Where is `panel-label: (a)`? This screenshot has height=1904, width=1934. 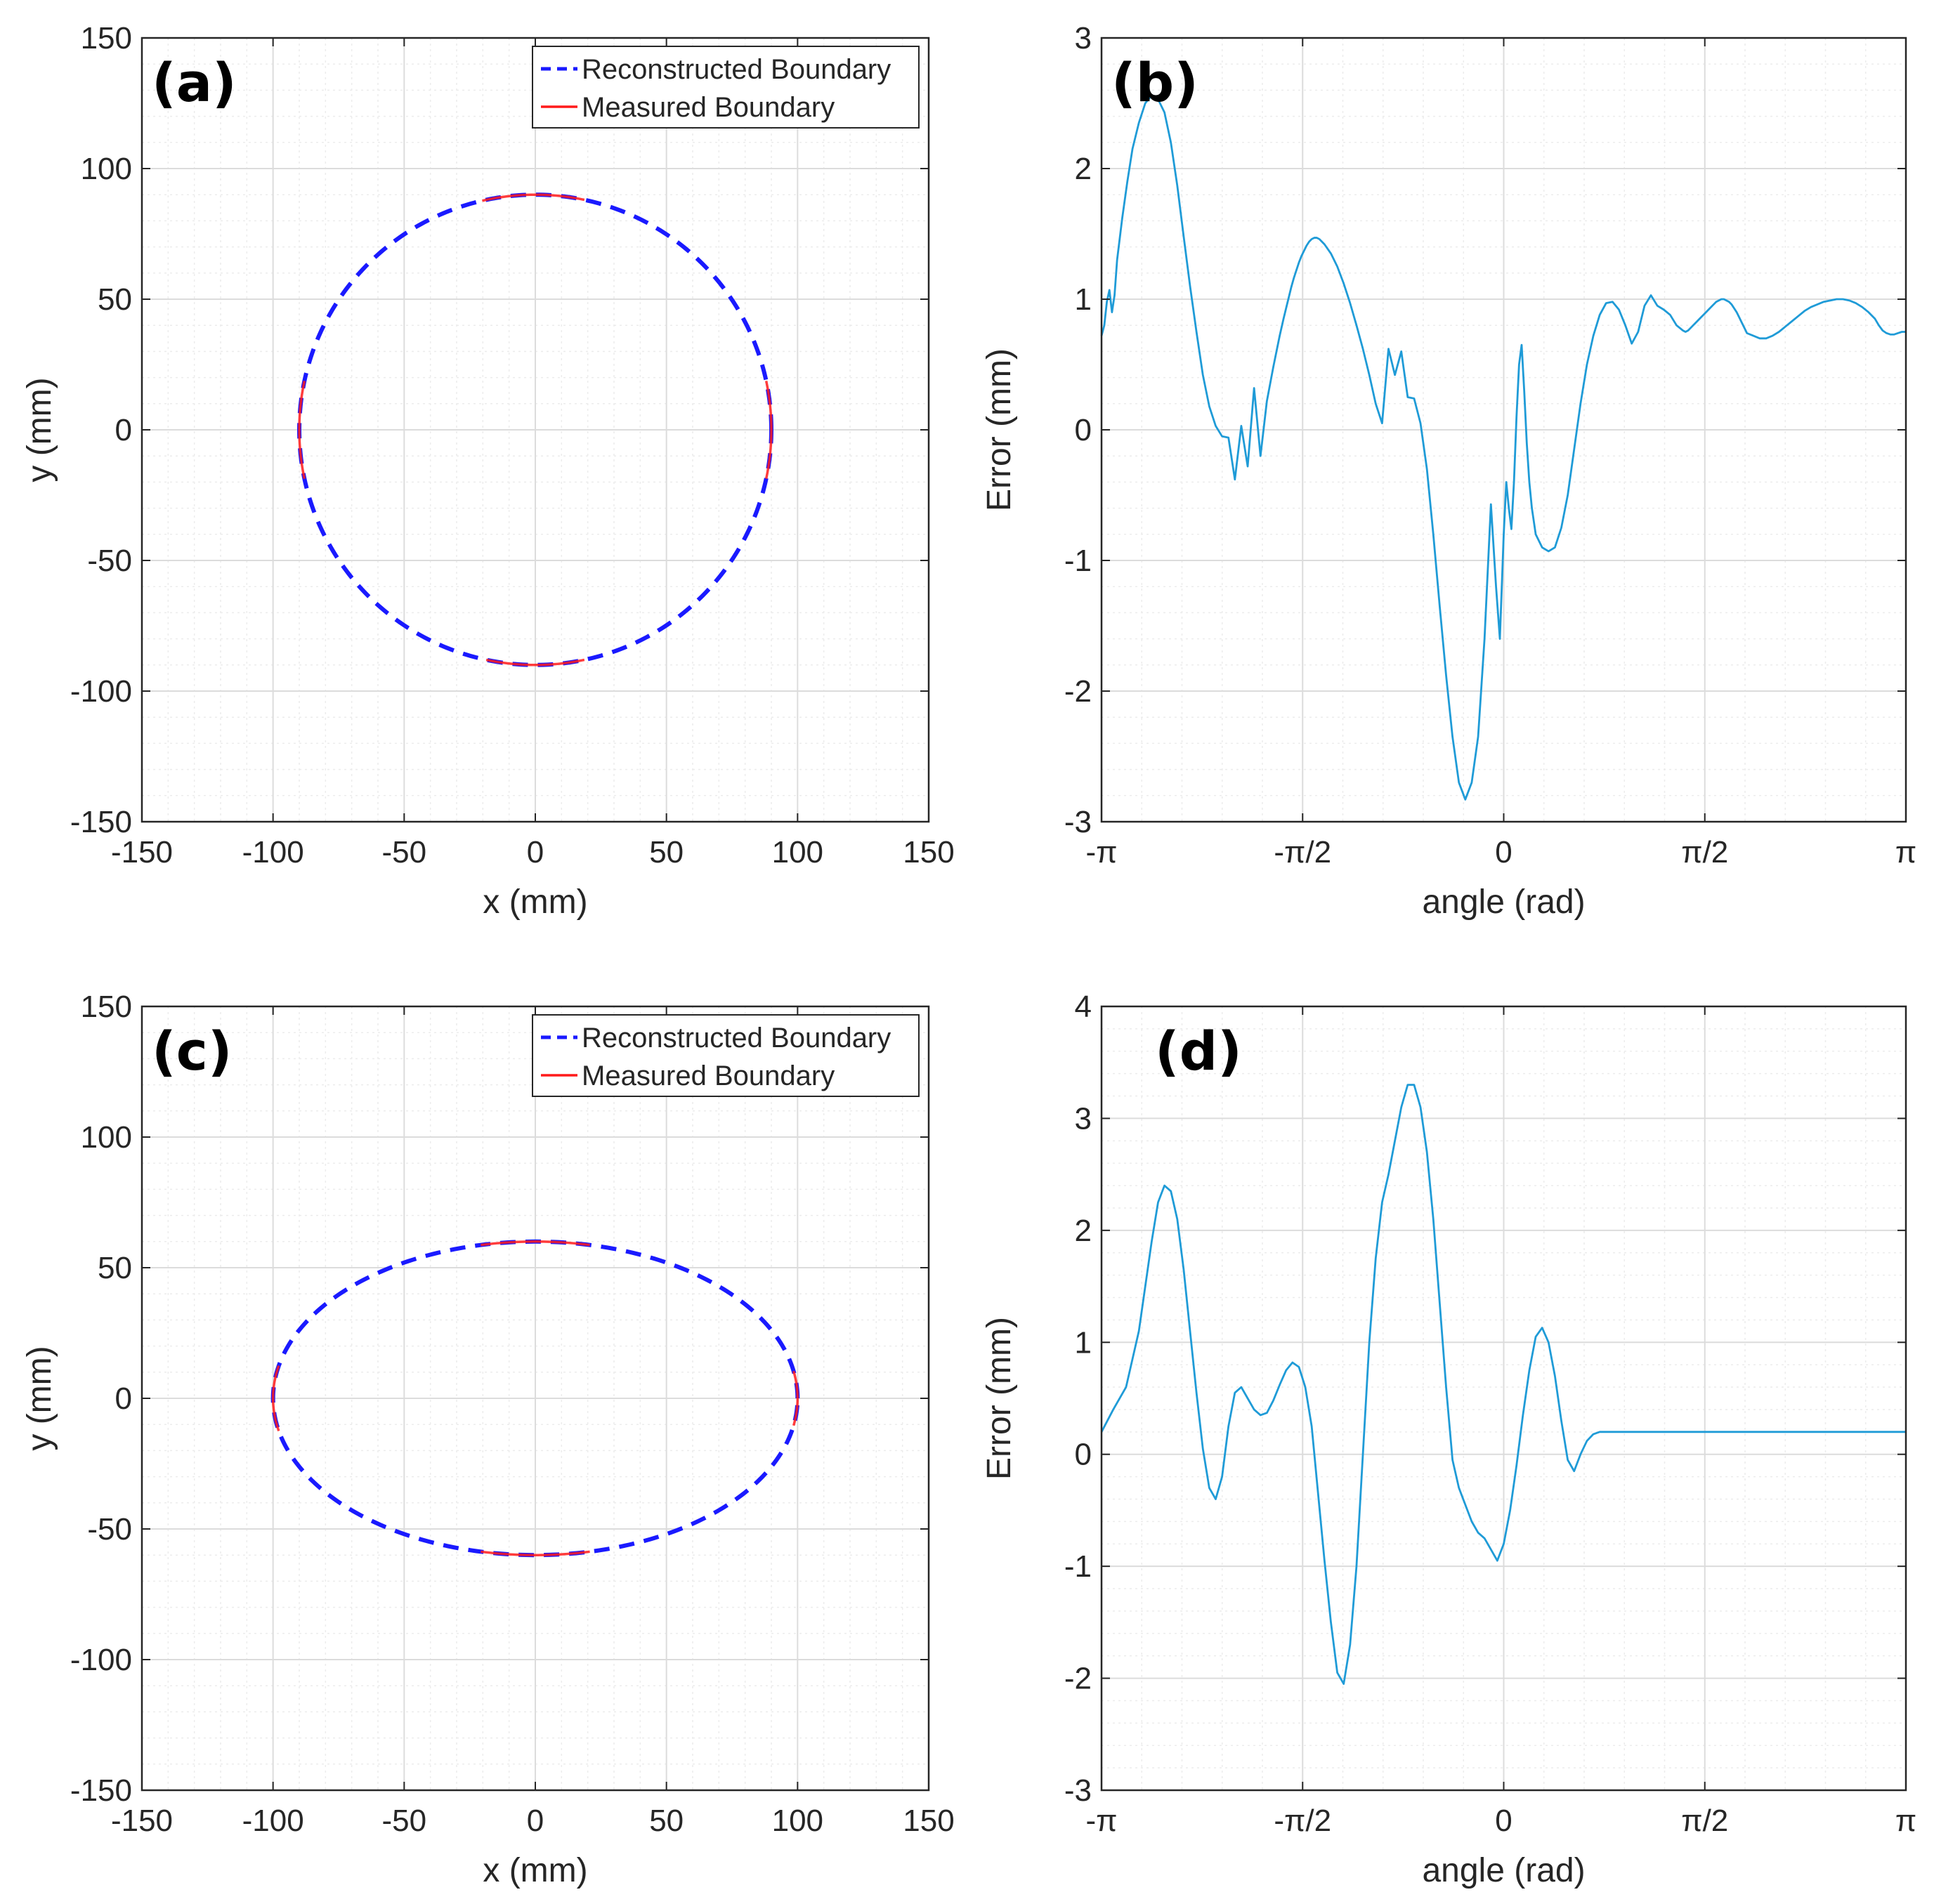 panel-label: (a) is located at coordinates (194, 83).